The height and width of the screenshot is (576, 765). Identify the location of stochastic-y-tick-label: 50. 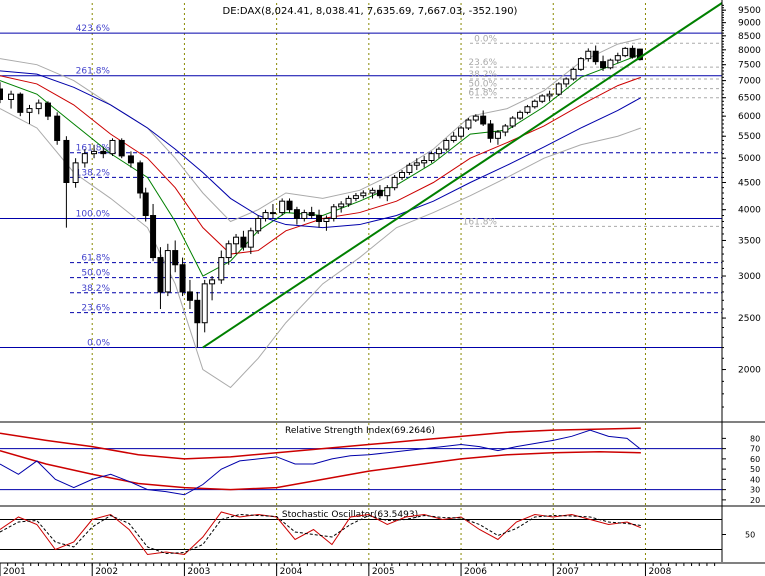
(750, 535).